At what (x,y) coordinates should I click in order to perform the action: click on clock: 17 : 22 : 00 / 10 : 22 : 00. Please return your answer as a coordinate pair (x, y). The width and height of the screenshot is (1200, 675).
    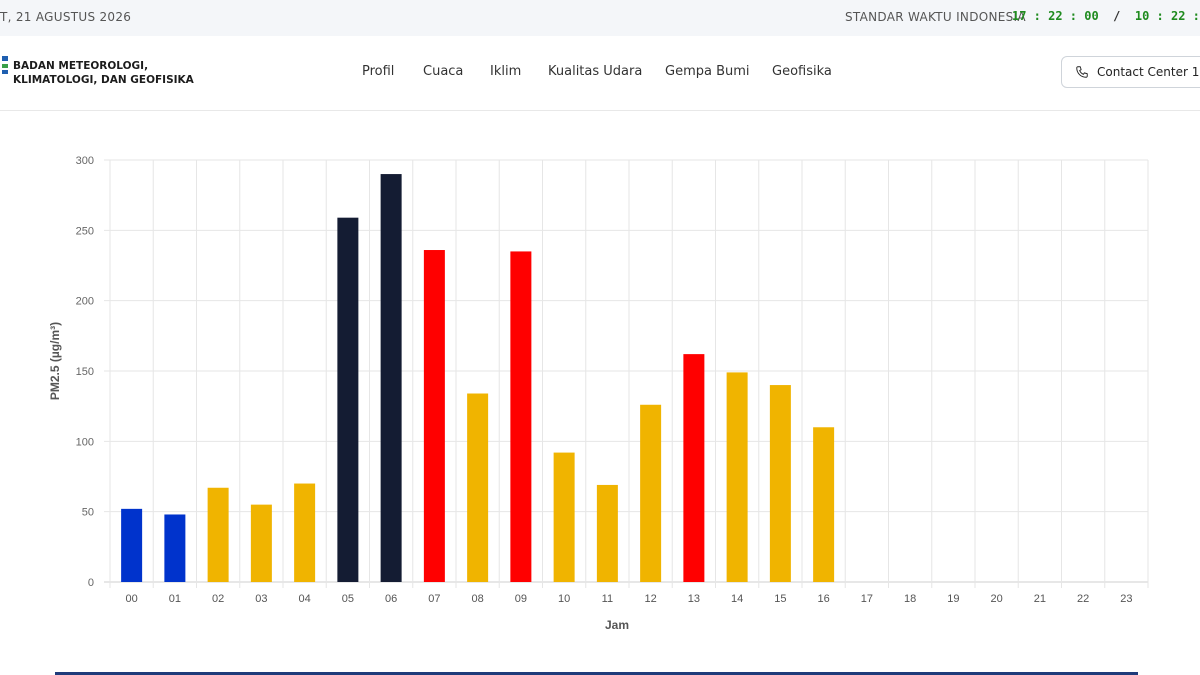
    Looking at the image, I should click on (1106, 16).